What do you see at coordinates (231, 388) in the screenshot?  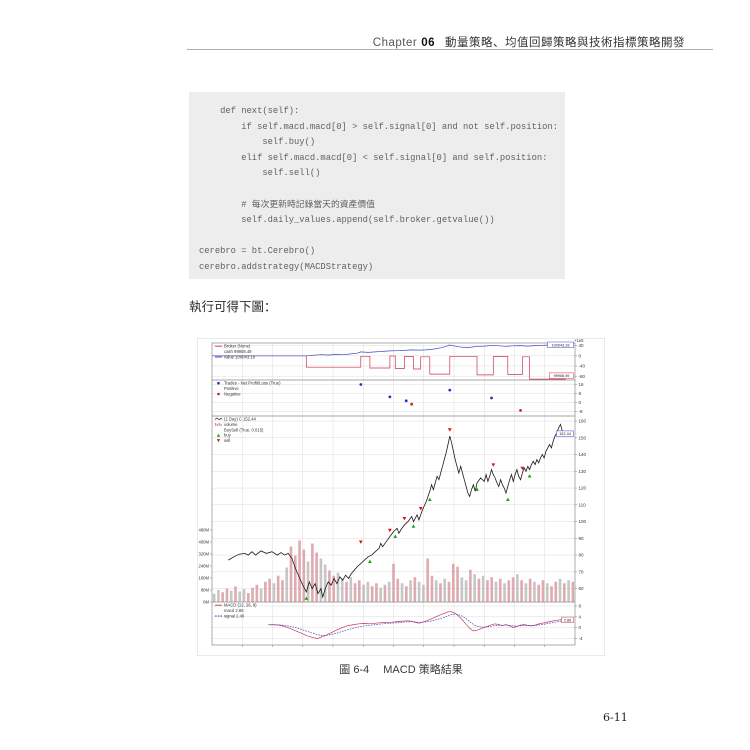 I see `svg-text: Positive` at bounding box center [231, 388].